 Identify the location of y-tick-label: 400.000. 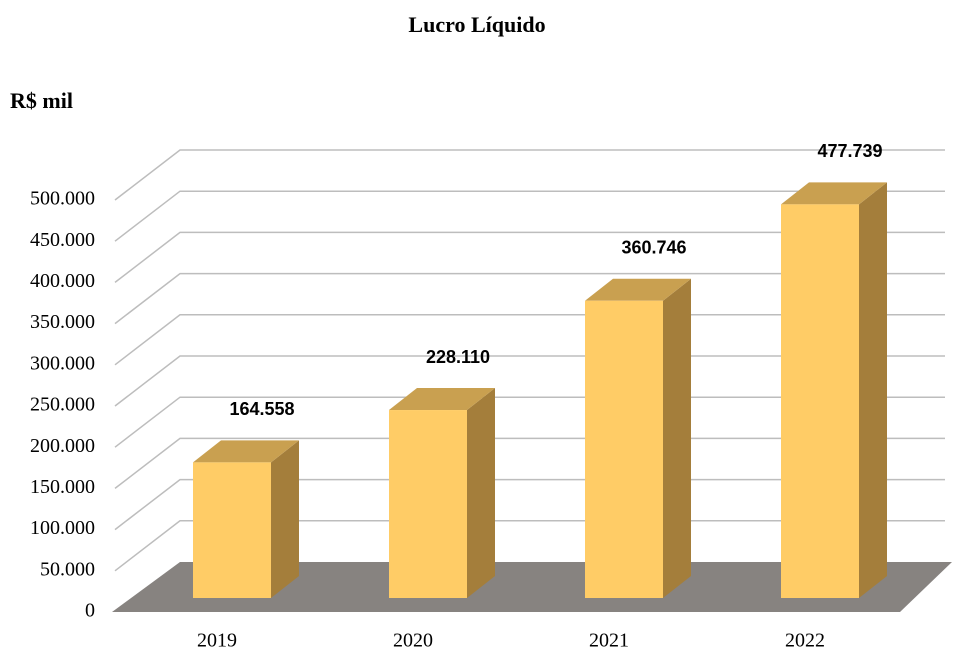
(62, 281).